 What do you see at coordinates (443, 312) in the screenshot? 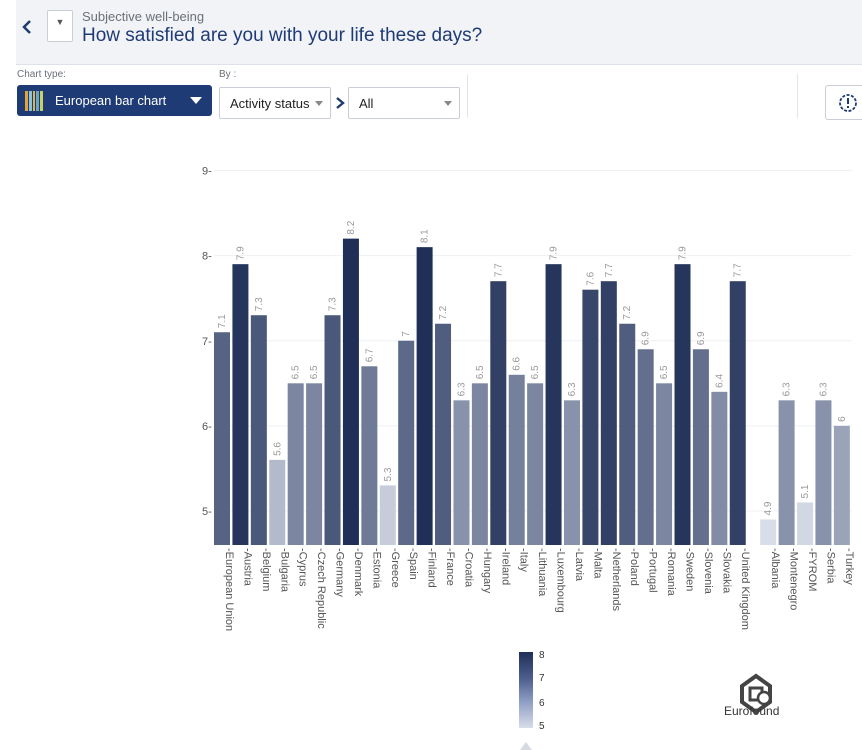
I see `data-label: 7.2` at bounding box center [443, 312].